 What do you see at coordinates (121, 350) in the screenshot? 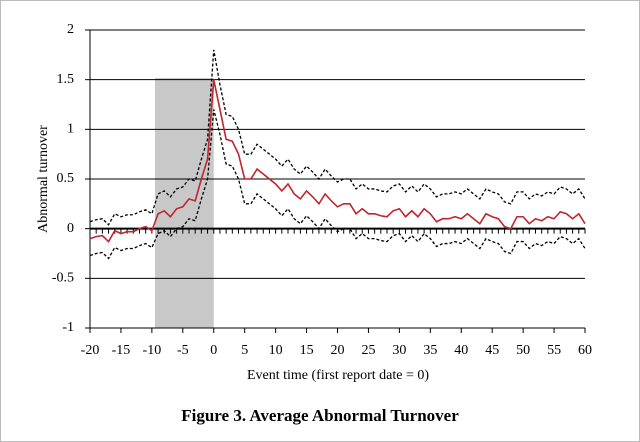
I see `x-tick-label: -15` at bounding box center [121, 350].